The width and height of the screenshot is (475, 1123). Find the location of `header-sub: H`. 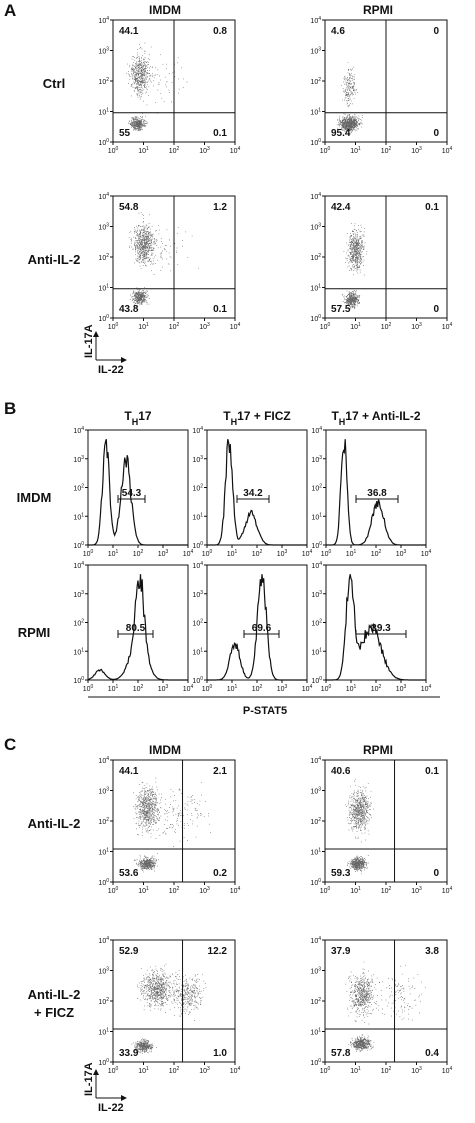

header-sub: H is located at coordinates (342, 422).